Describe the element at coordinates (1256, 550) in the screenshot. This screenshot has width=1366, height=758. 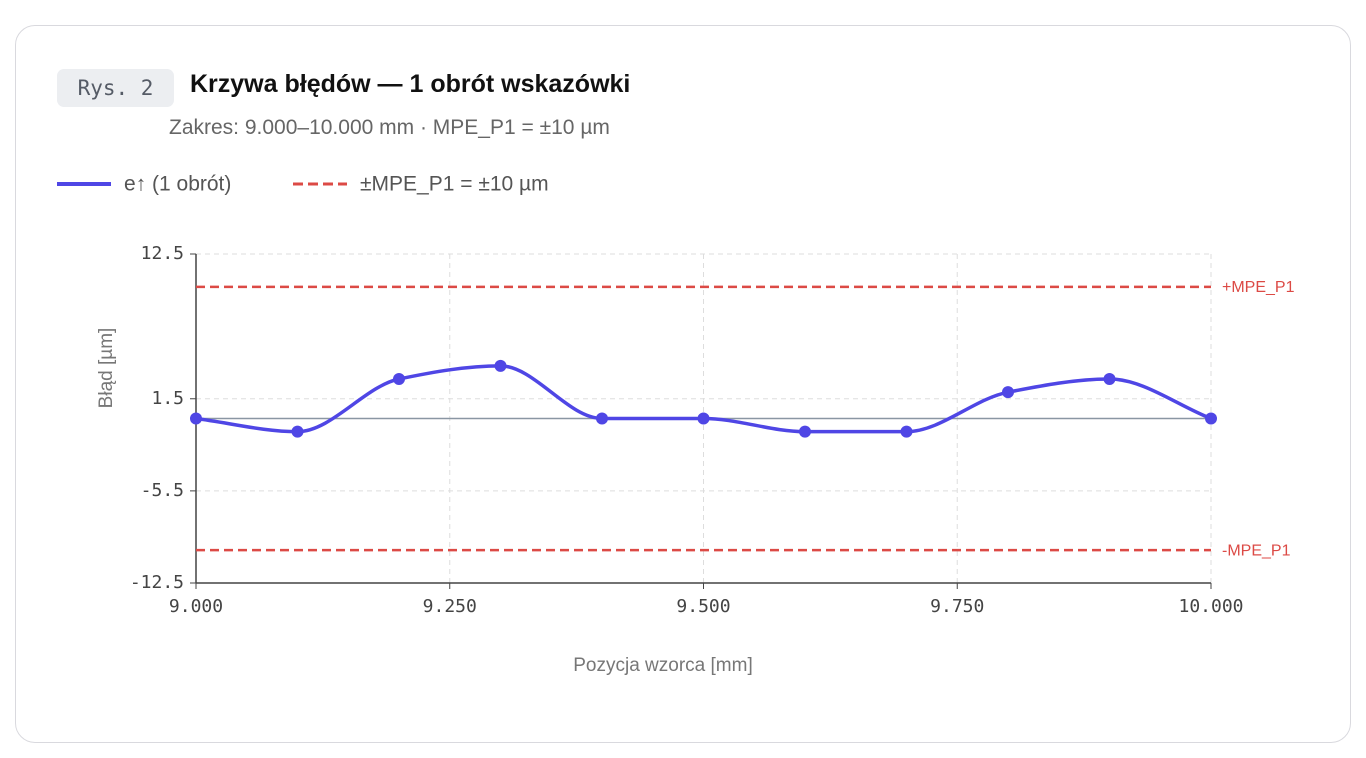
I see `reference-label: -MPE_P1` at that location.